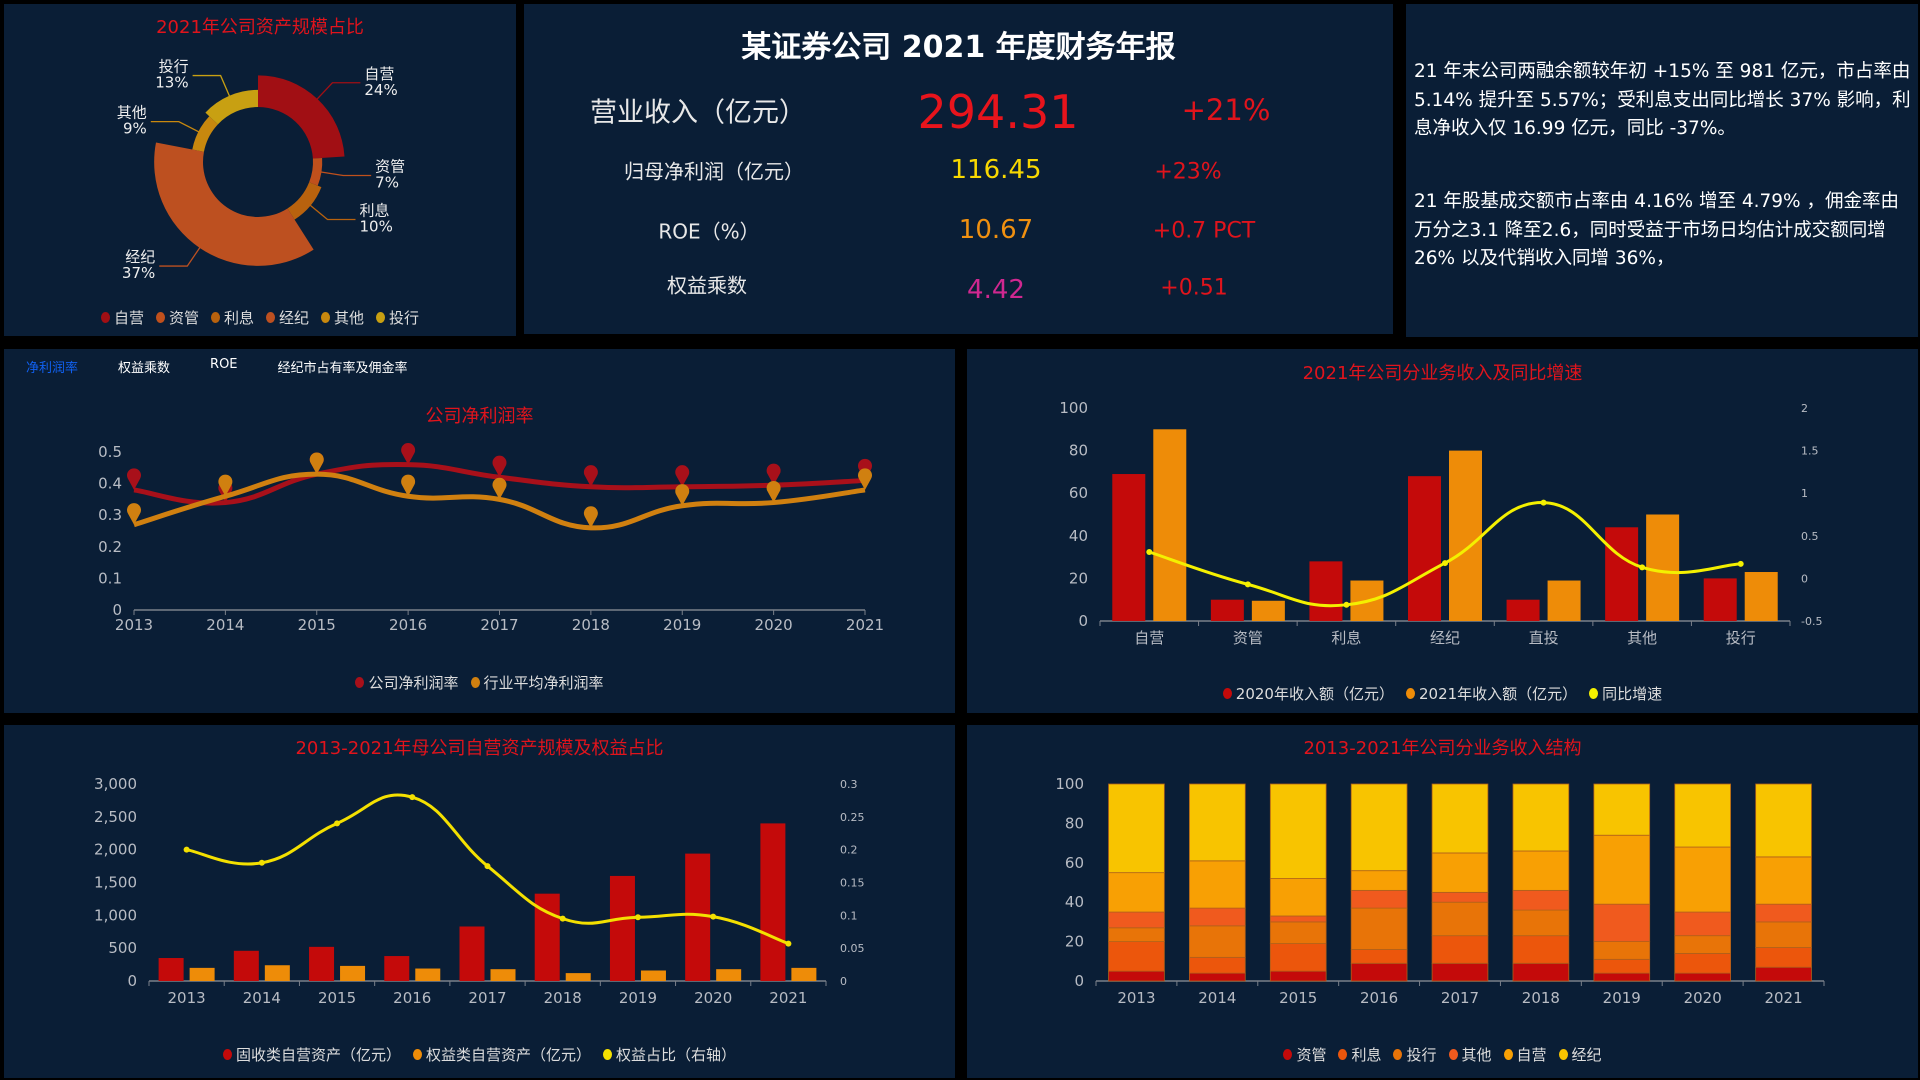 The image size is (1920, 1080). I want to click on x-tick-label: 2014, so click(225, 625).